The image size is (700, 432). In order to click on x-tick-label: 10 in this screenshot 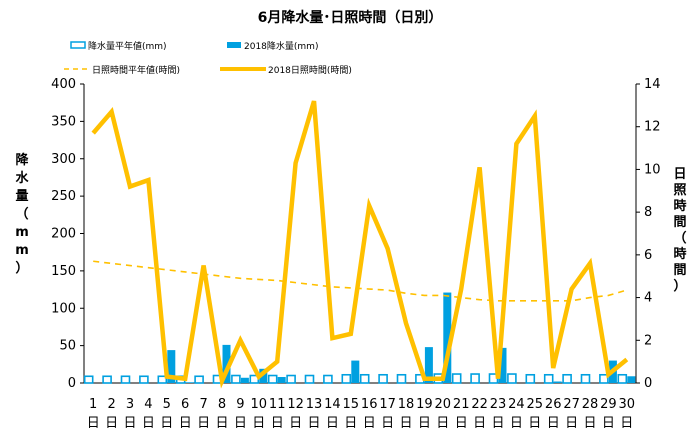, I will do `click(259, 404)`.